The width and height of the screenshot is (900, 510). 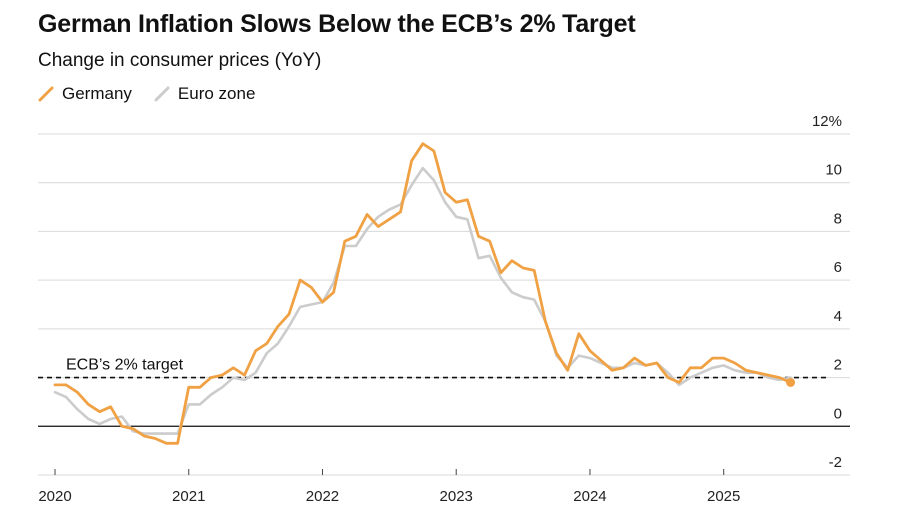 What do you see at coordinates (180, 60) in the screenshot?
I see `chart-subtitle: Change in consumer prices (YoY)` at bounding box center [180, 60].